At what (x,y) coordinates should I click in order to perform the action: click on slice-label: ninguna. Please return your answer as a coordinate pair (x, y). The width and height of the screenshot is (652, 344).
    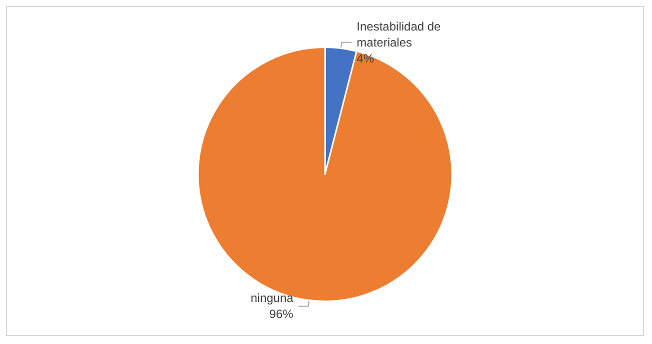
    Looking at the image, I should click on (272, 298).